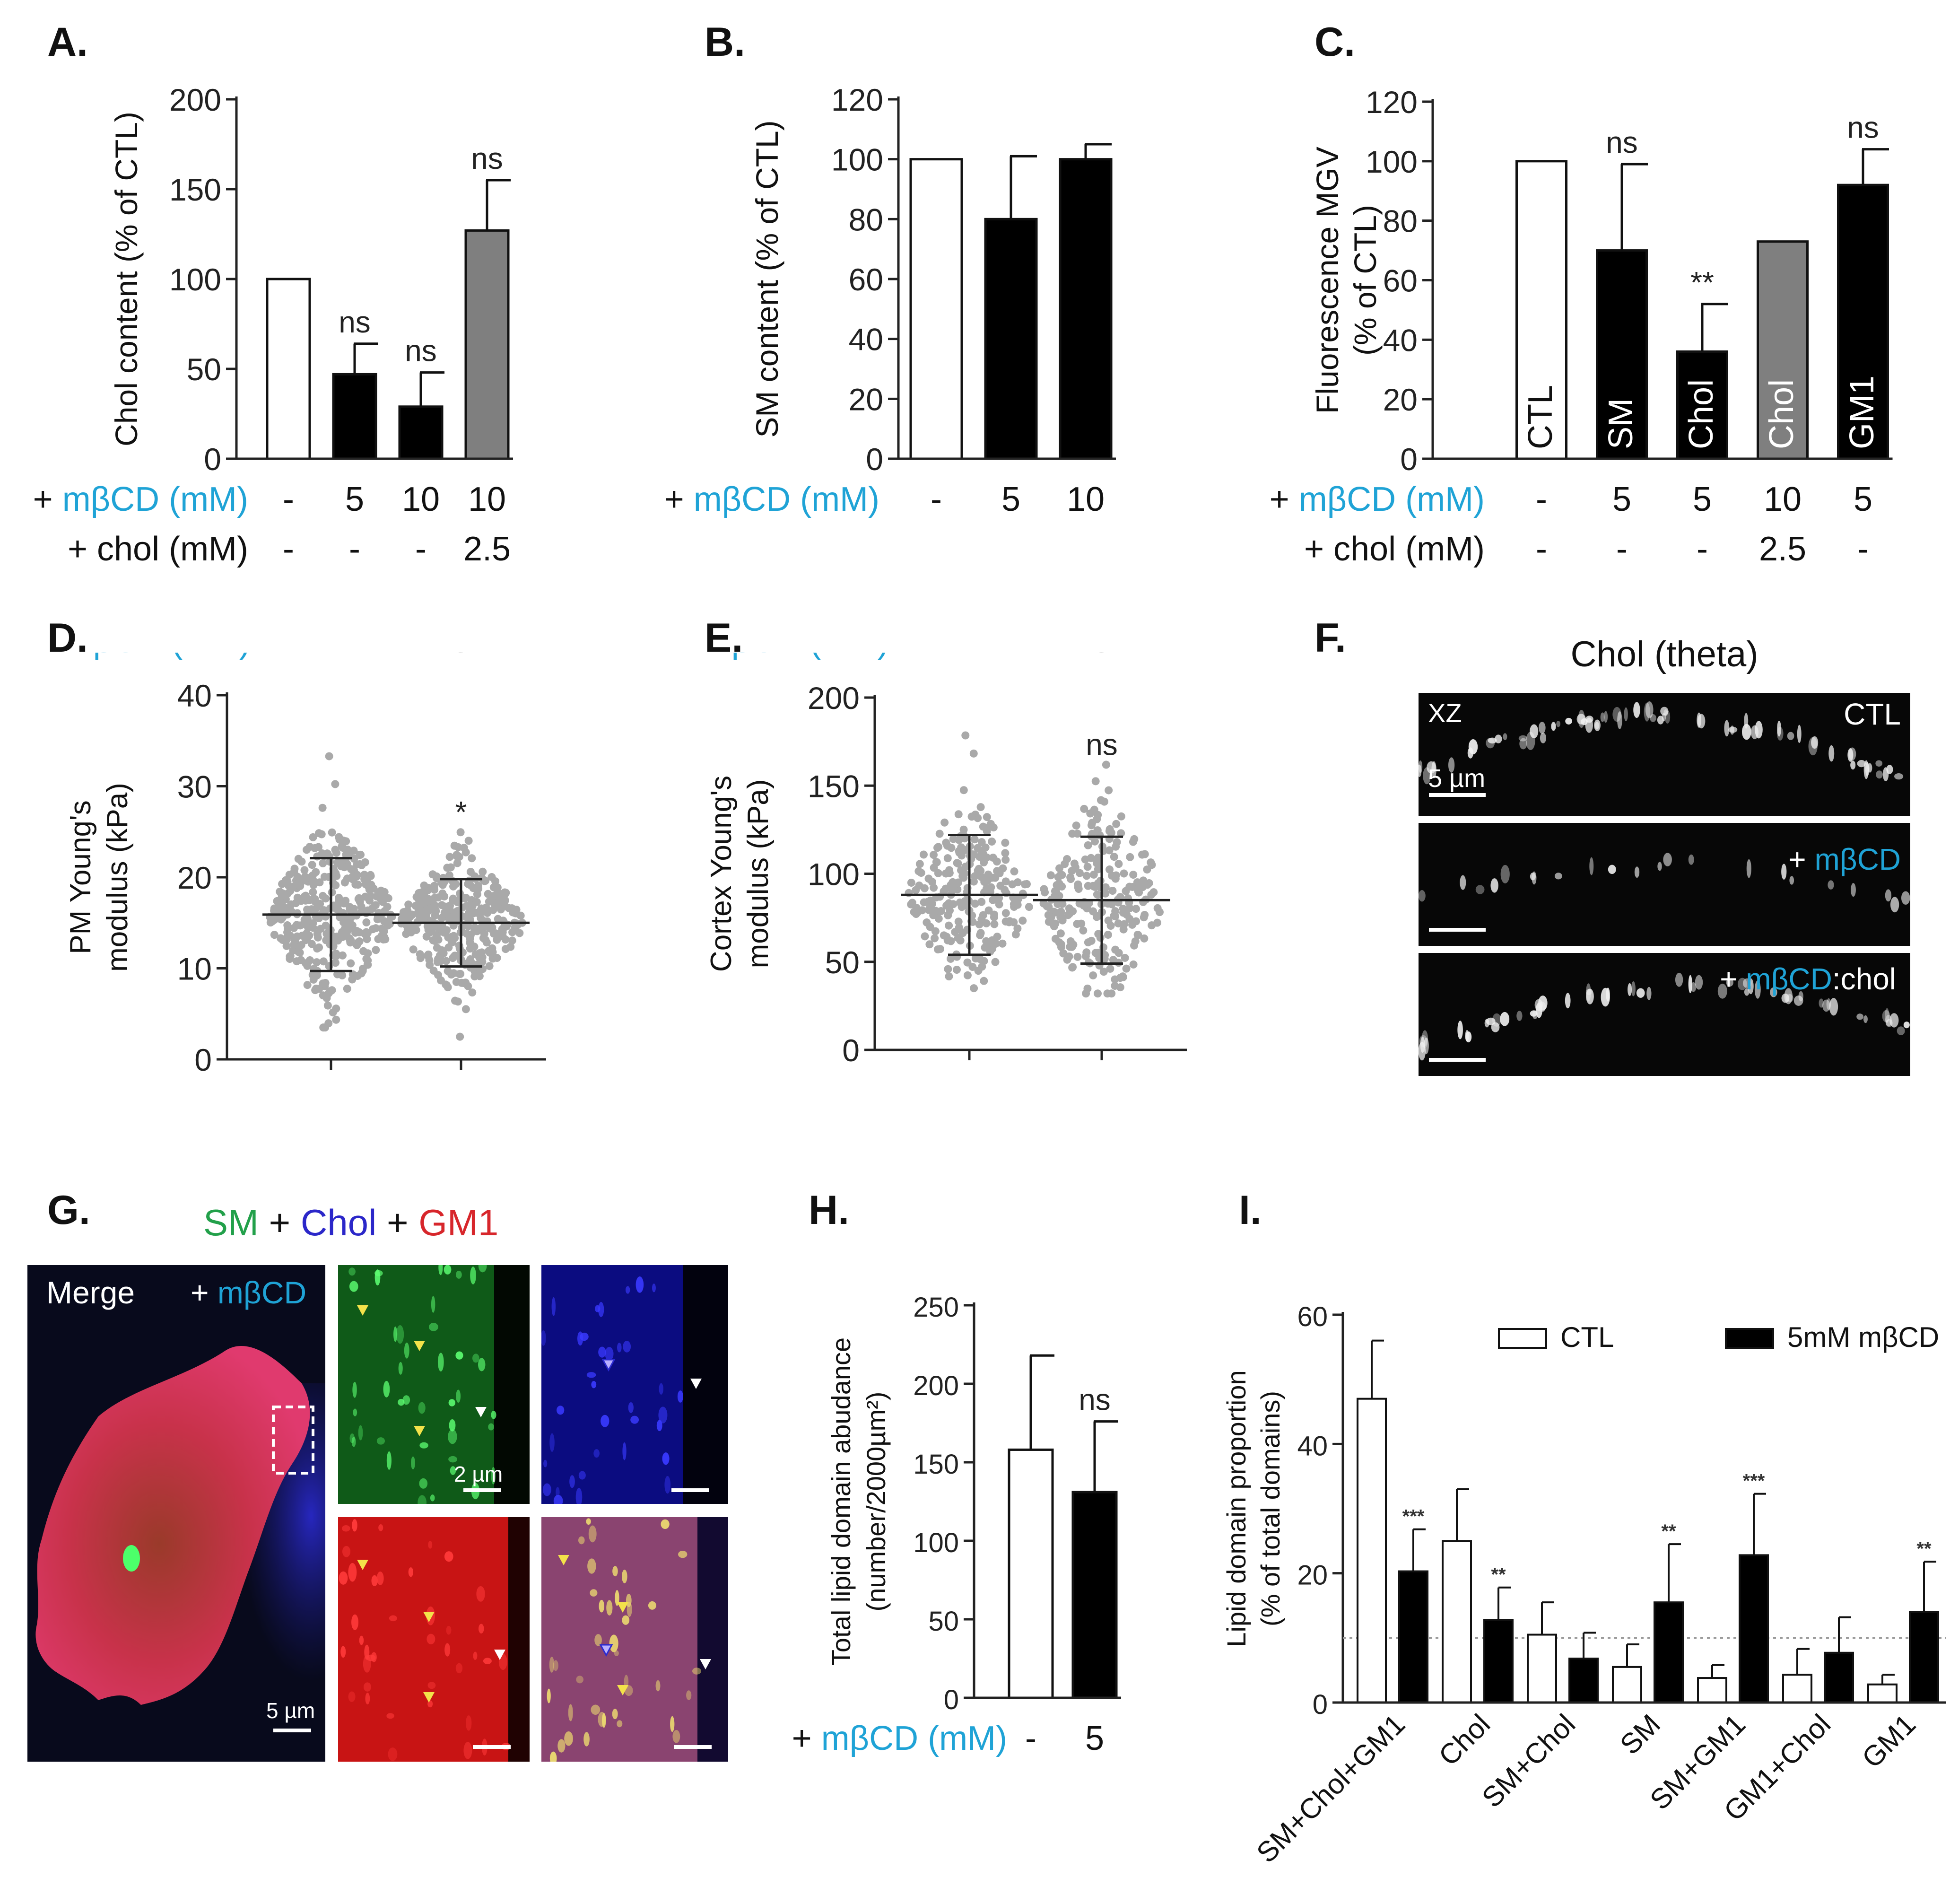  What do you see at coordinates (1702, 282) in the screenshot?
I see `significance-label: **` at bounding box center [1702, 282].